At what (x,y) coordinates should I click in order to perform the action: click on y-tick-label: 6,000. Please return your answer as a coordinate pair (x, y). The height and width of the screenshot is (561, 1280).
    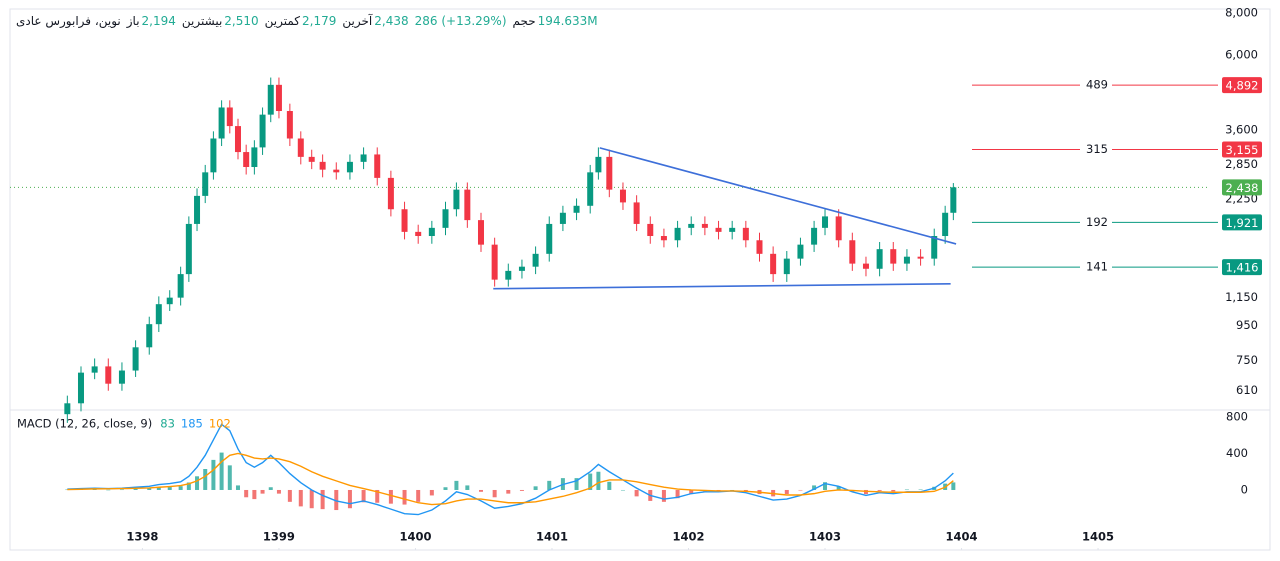
    Looking at the image, I should click on (1241, 55).